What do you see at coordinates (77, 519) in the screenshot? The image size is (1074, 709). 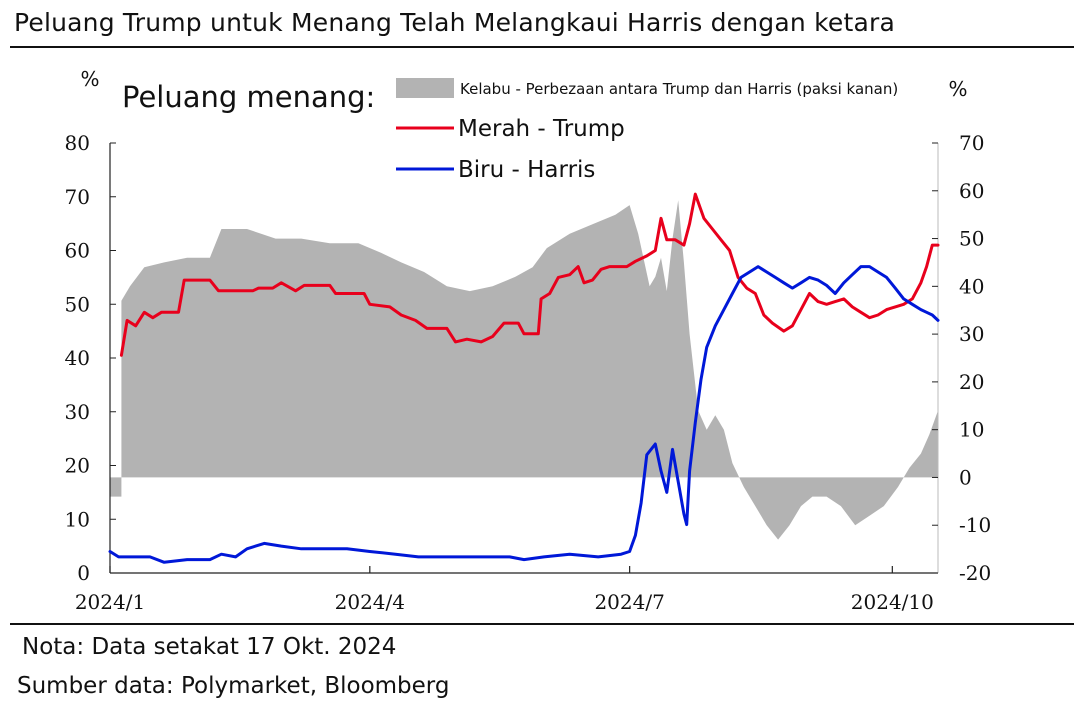 I see `left-tick-label: 10` at bounding box center [77, 519].